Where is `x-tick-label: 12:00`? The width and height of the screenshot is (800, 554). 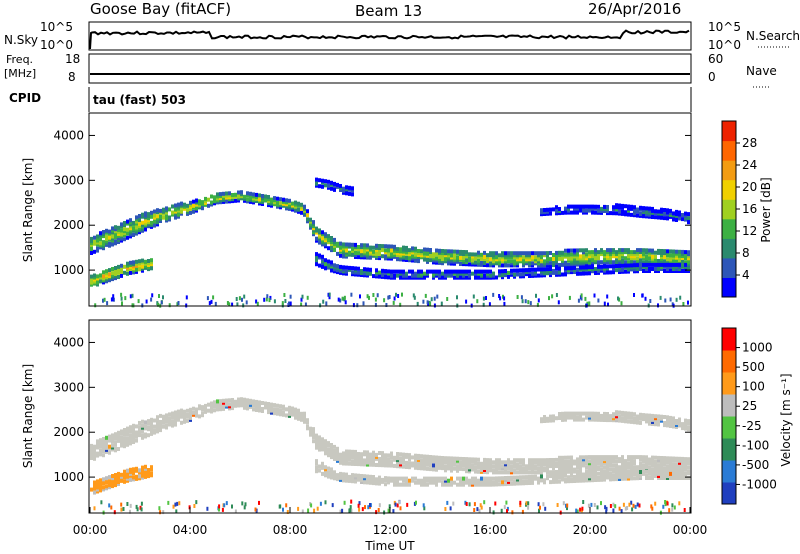
x-tick-label: 12:00 is located at coordinates (390, 530).